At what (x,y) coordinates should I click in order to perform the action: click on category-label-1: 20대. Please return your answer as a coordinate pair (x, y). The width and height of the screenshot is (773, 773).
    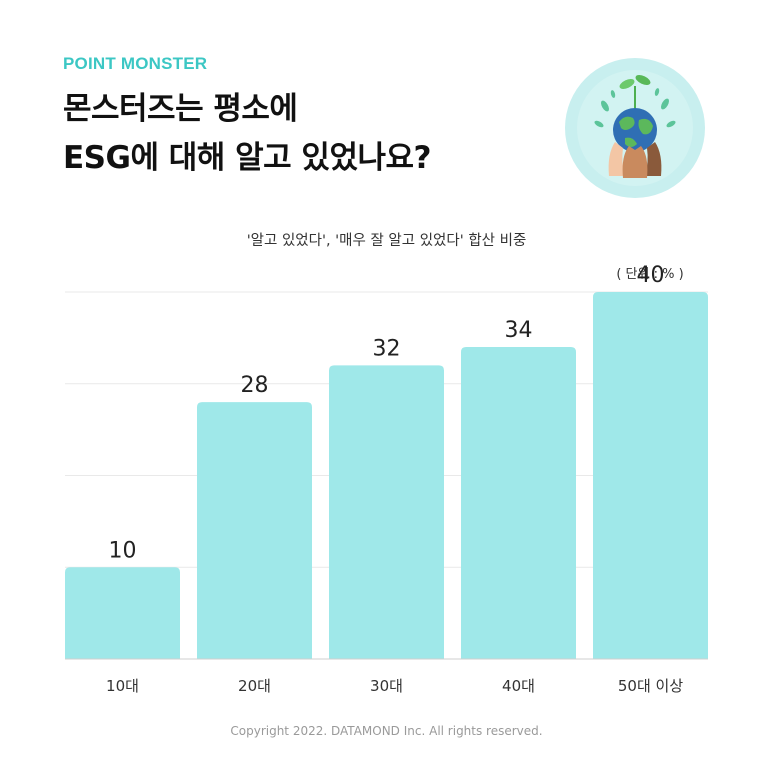
    Looking at the image, I should click on (254, 686).